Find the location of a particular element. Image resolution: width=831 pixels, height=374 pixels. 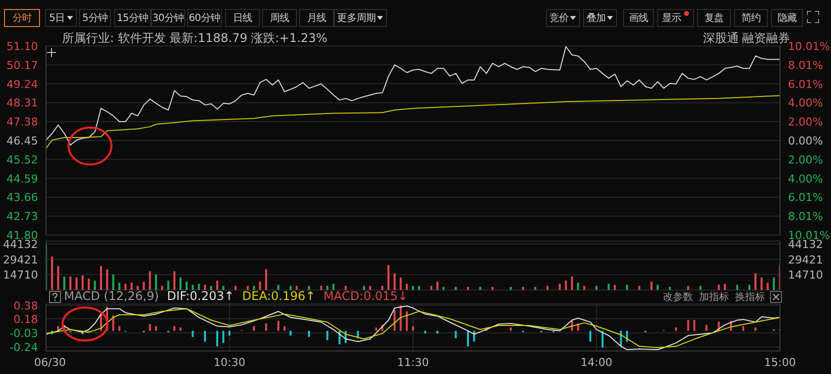

text: 加指标 is located at coordinates (714, 297).